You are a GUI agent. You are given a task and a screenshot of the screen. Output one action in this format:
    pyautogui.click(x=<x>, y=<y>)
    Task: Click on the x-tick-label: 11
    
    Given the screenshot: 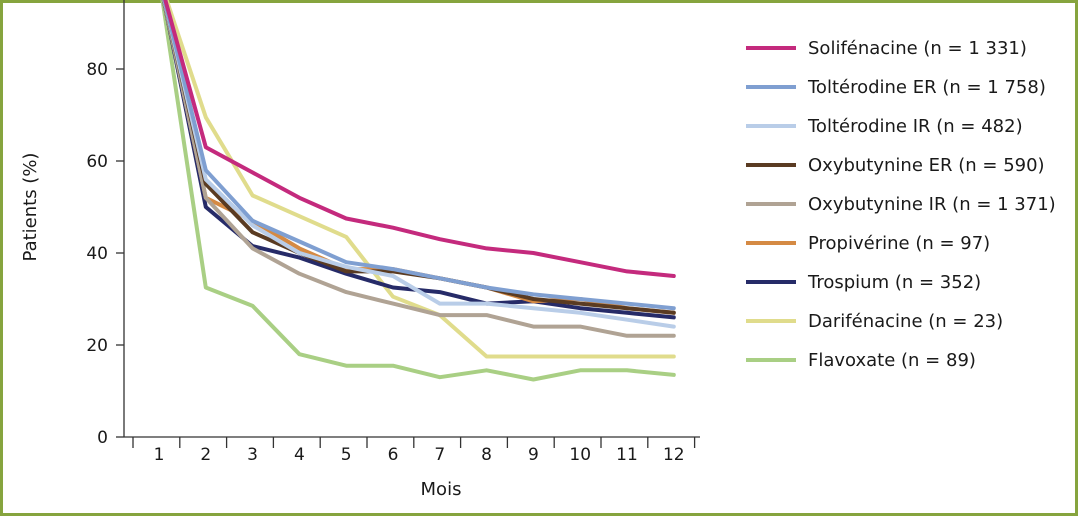 What is the action you would take?
    pyautogui.click(x=627, y=455)
    